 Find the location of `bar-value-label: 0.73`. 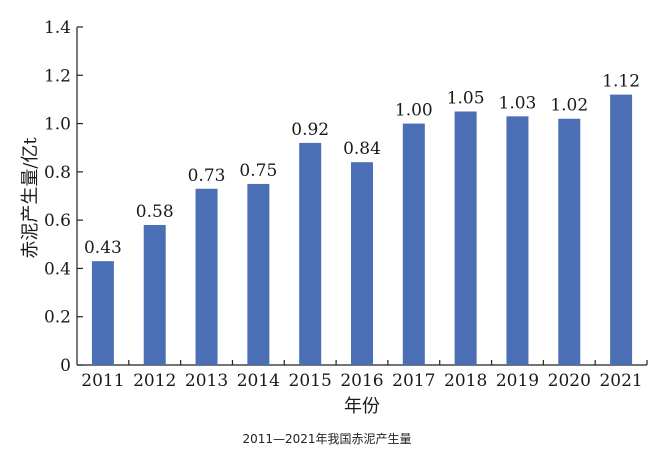

bar-value-label: 0.73 is located at coordinates (207, 176).